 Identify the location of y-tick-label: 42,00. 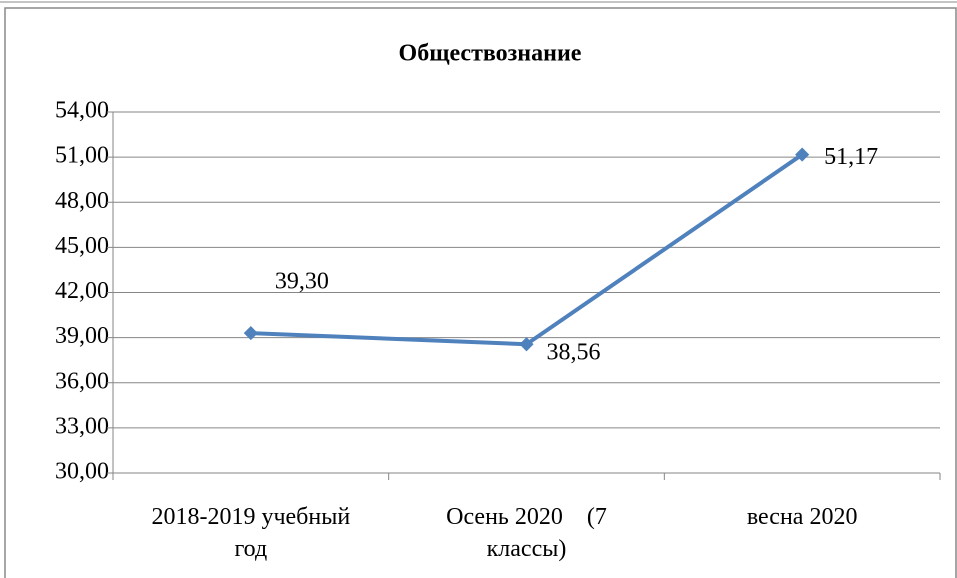
(82, 291).